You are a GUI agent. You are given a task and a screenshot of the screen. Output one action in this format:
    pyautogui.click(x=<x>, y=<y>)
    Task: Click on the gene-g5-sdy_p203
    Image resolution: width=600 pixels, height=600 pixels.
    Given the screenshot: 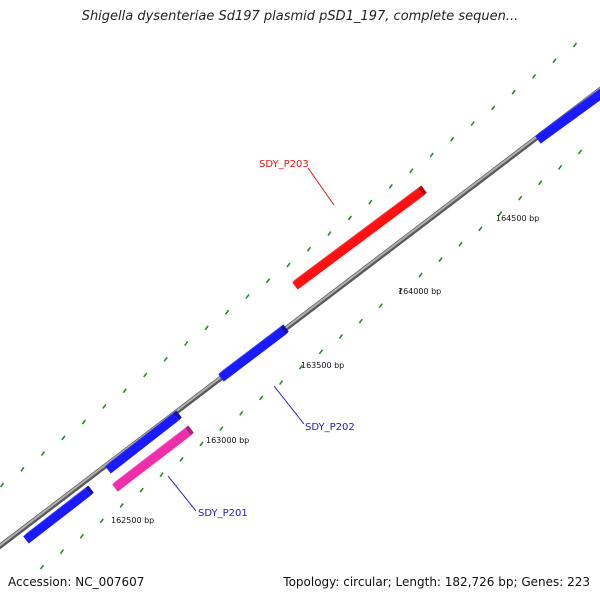 What is the action you would take?
    pyautogui.click(x=359, y=237)
    